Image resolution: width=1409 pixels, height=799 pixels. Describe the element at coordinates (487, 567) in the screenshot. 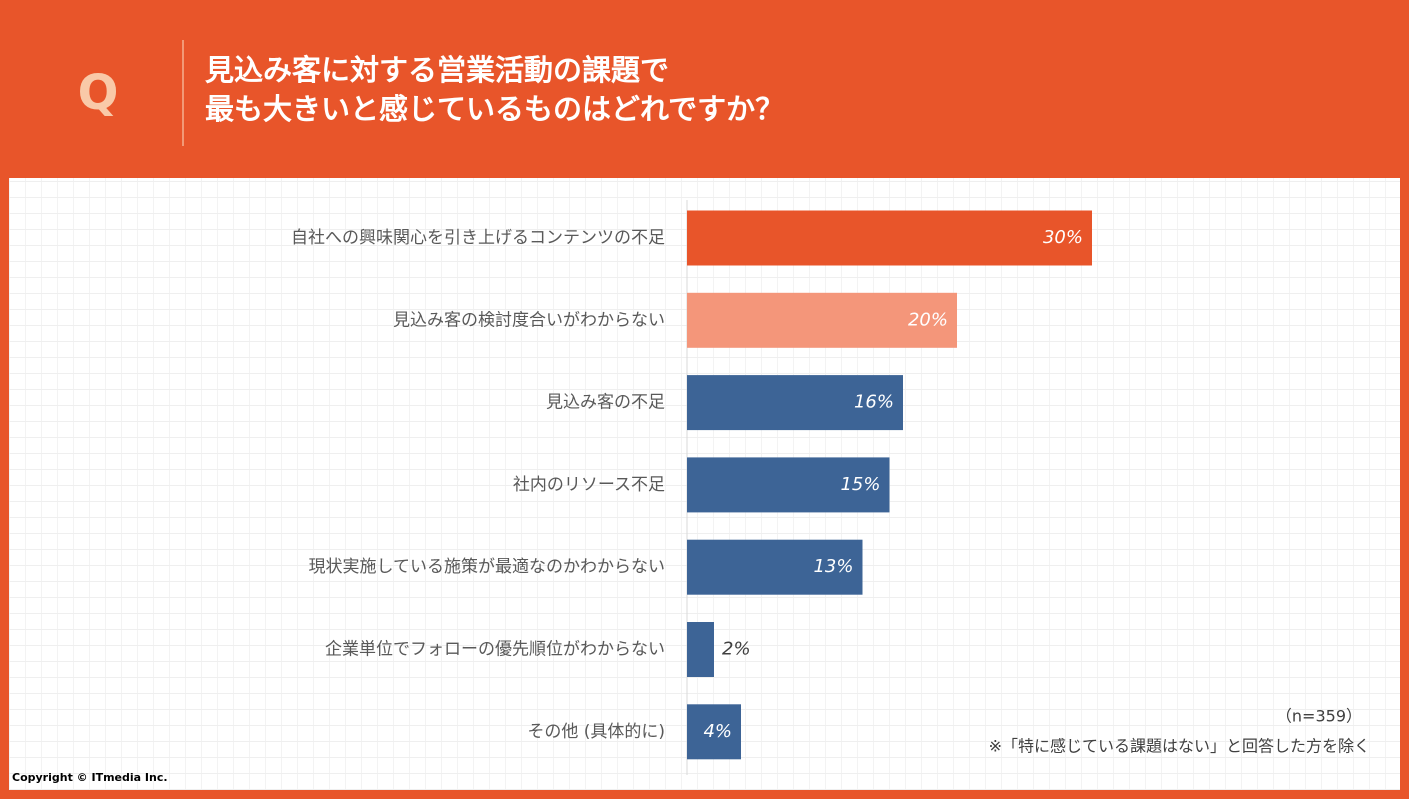

I see `category-label: 現状実施している施策が最適なのかわからない` at that location.